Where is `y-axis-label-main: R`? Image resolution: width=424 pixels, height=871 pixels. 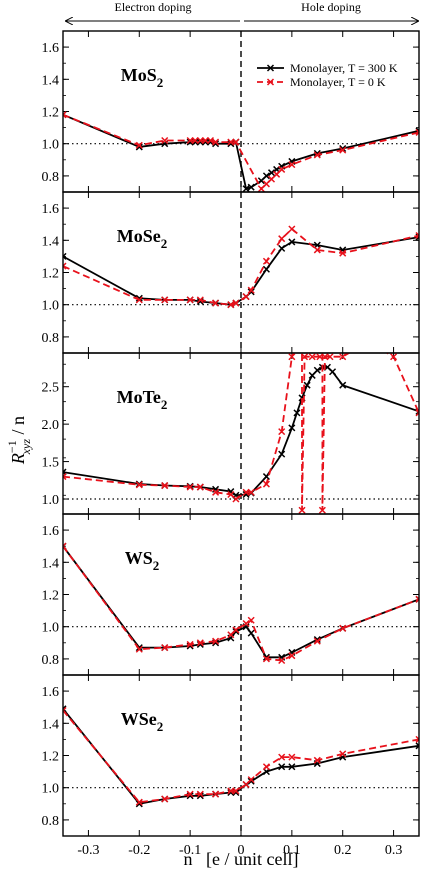 y-axis-label-main: R is located at coordinates (18, 459).